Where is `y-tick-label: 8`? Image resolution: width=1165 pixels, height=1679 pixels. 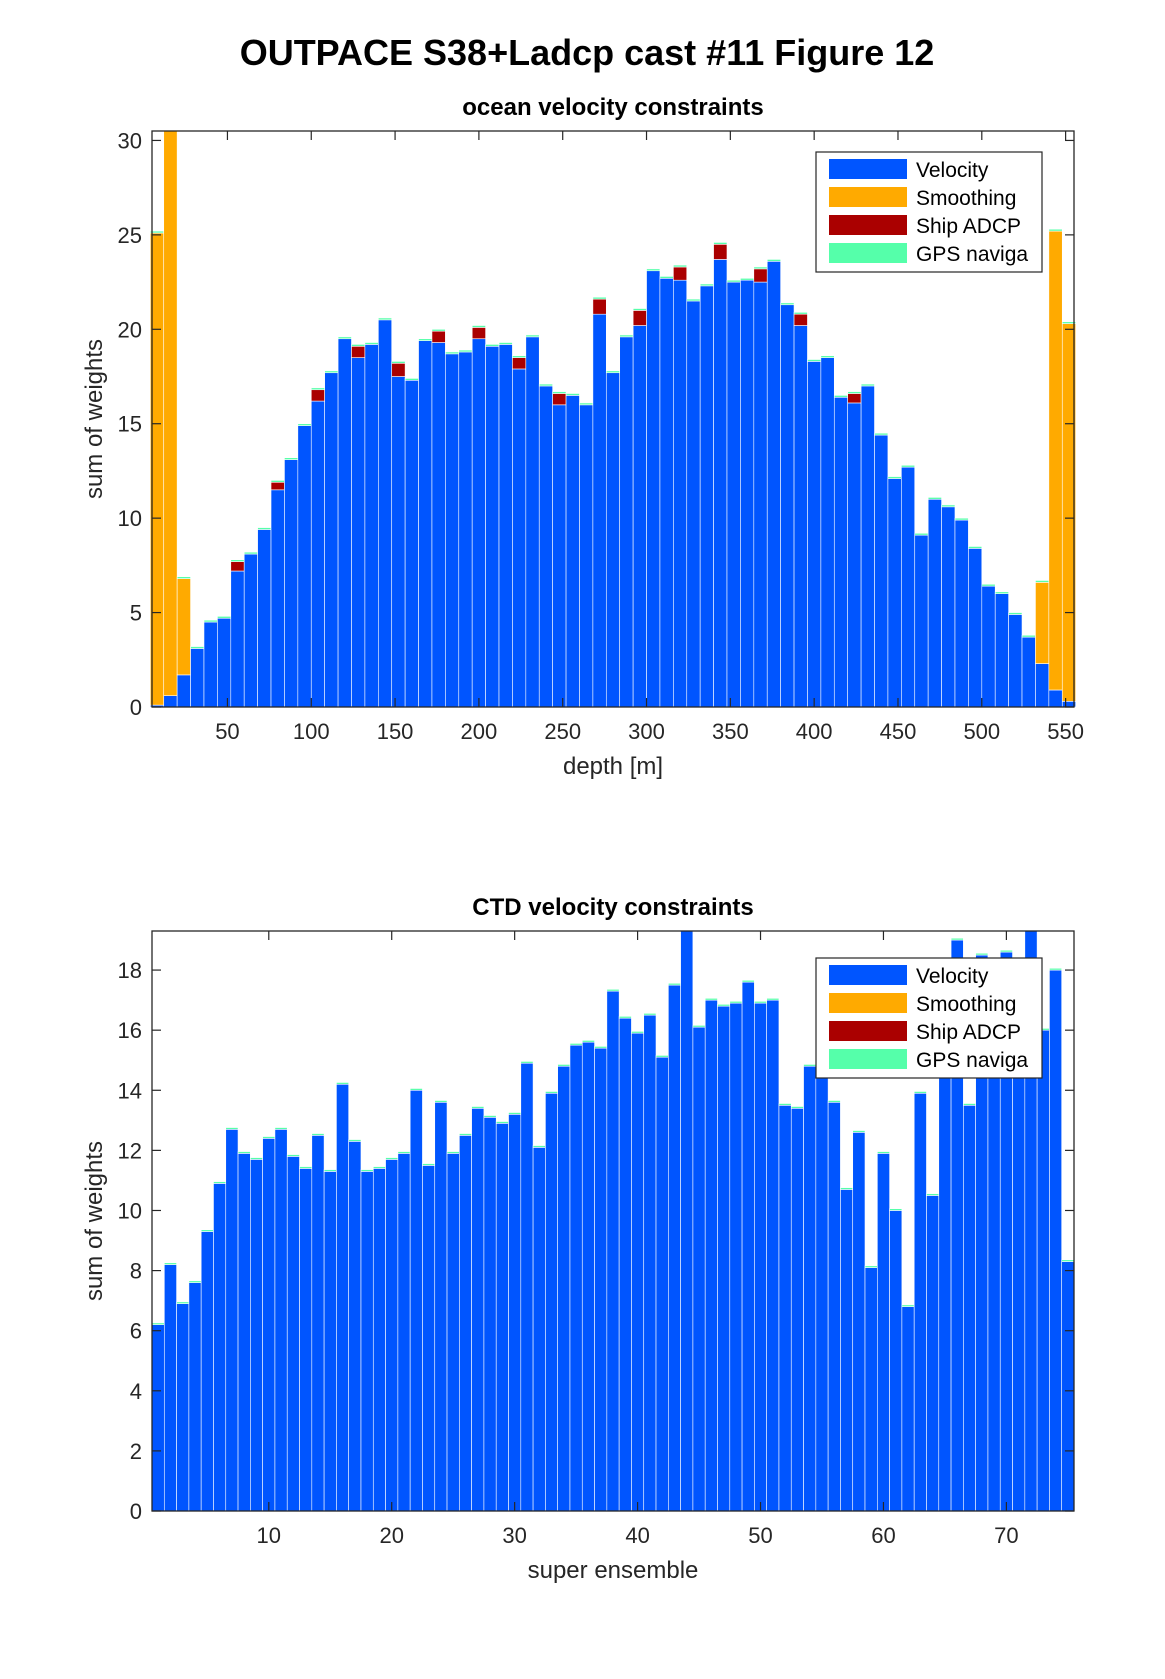
y-tick-label: 8 is located at coordinates (136, 1271).